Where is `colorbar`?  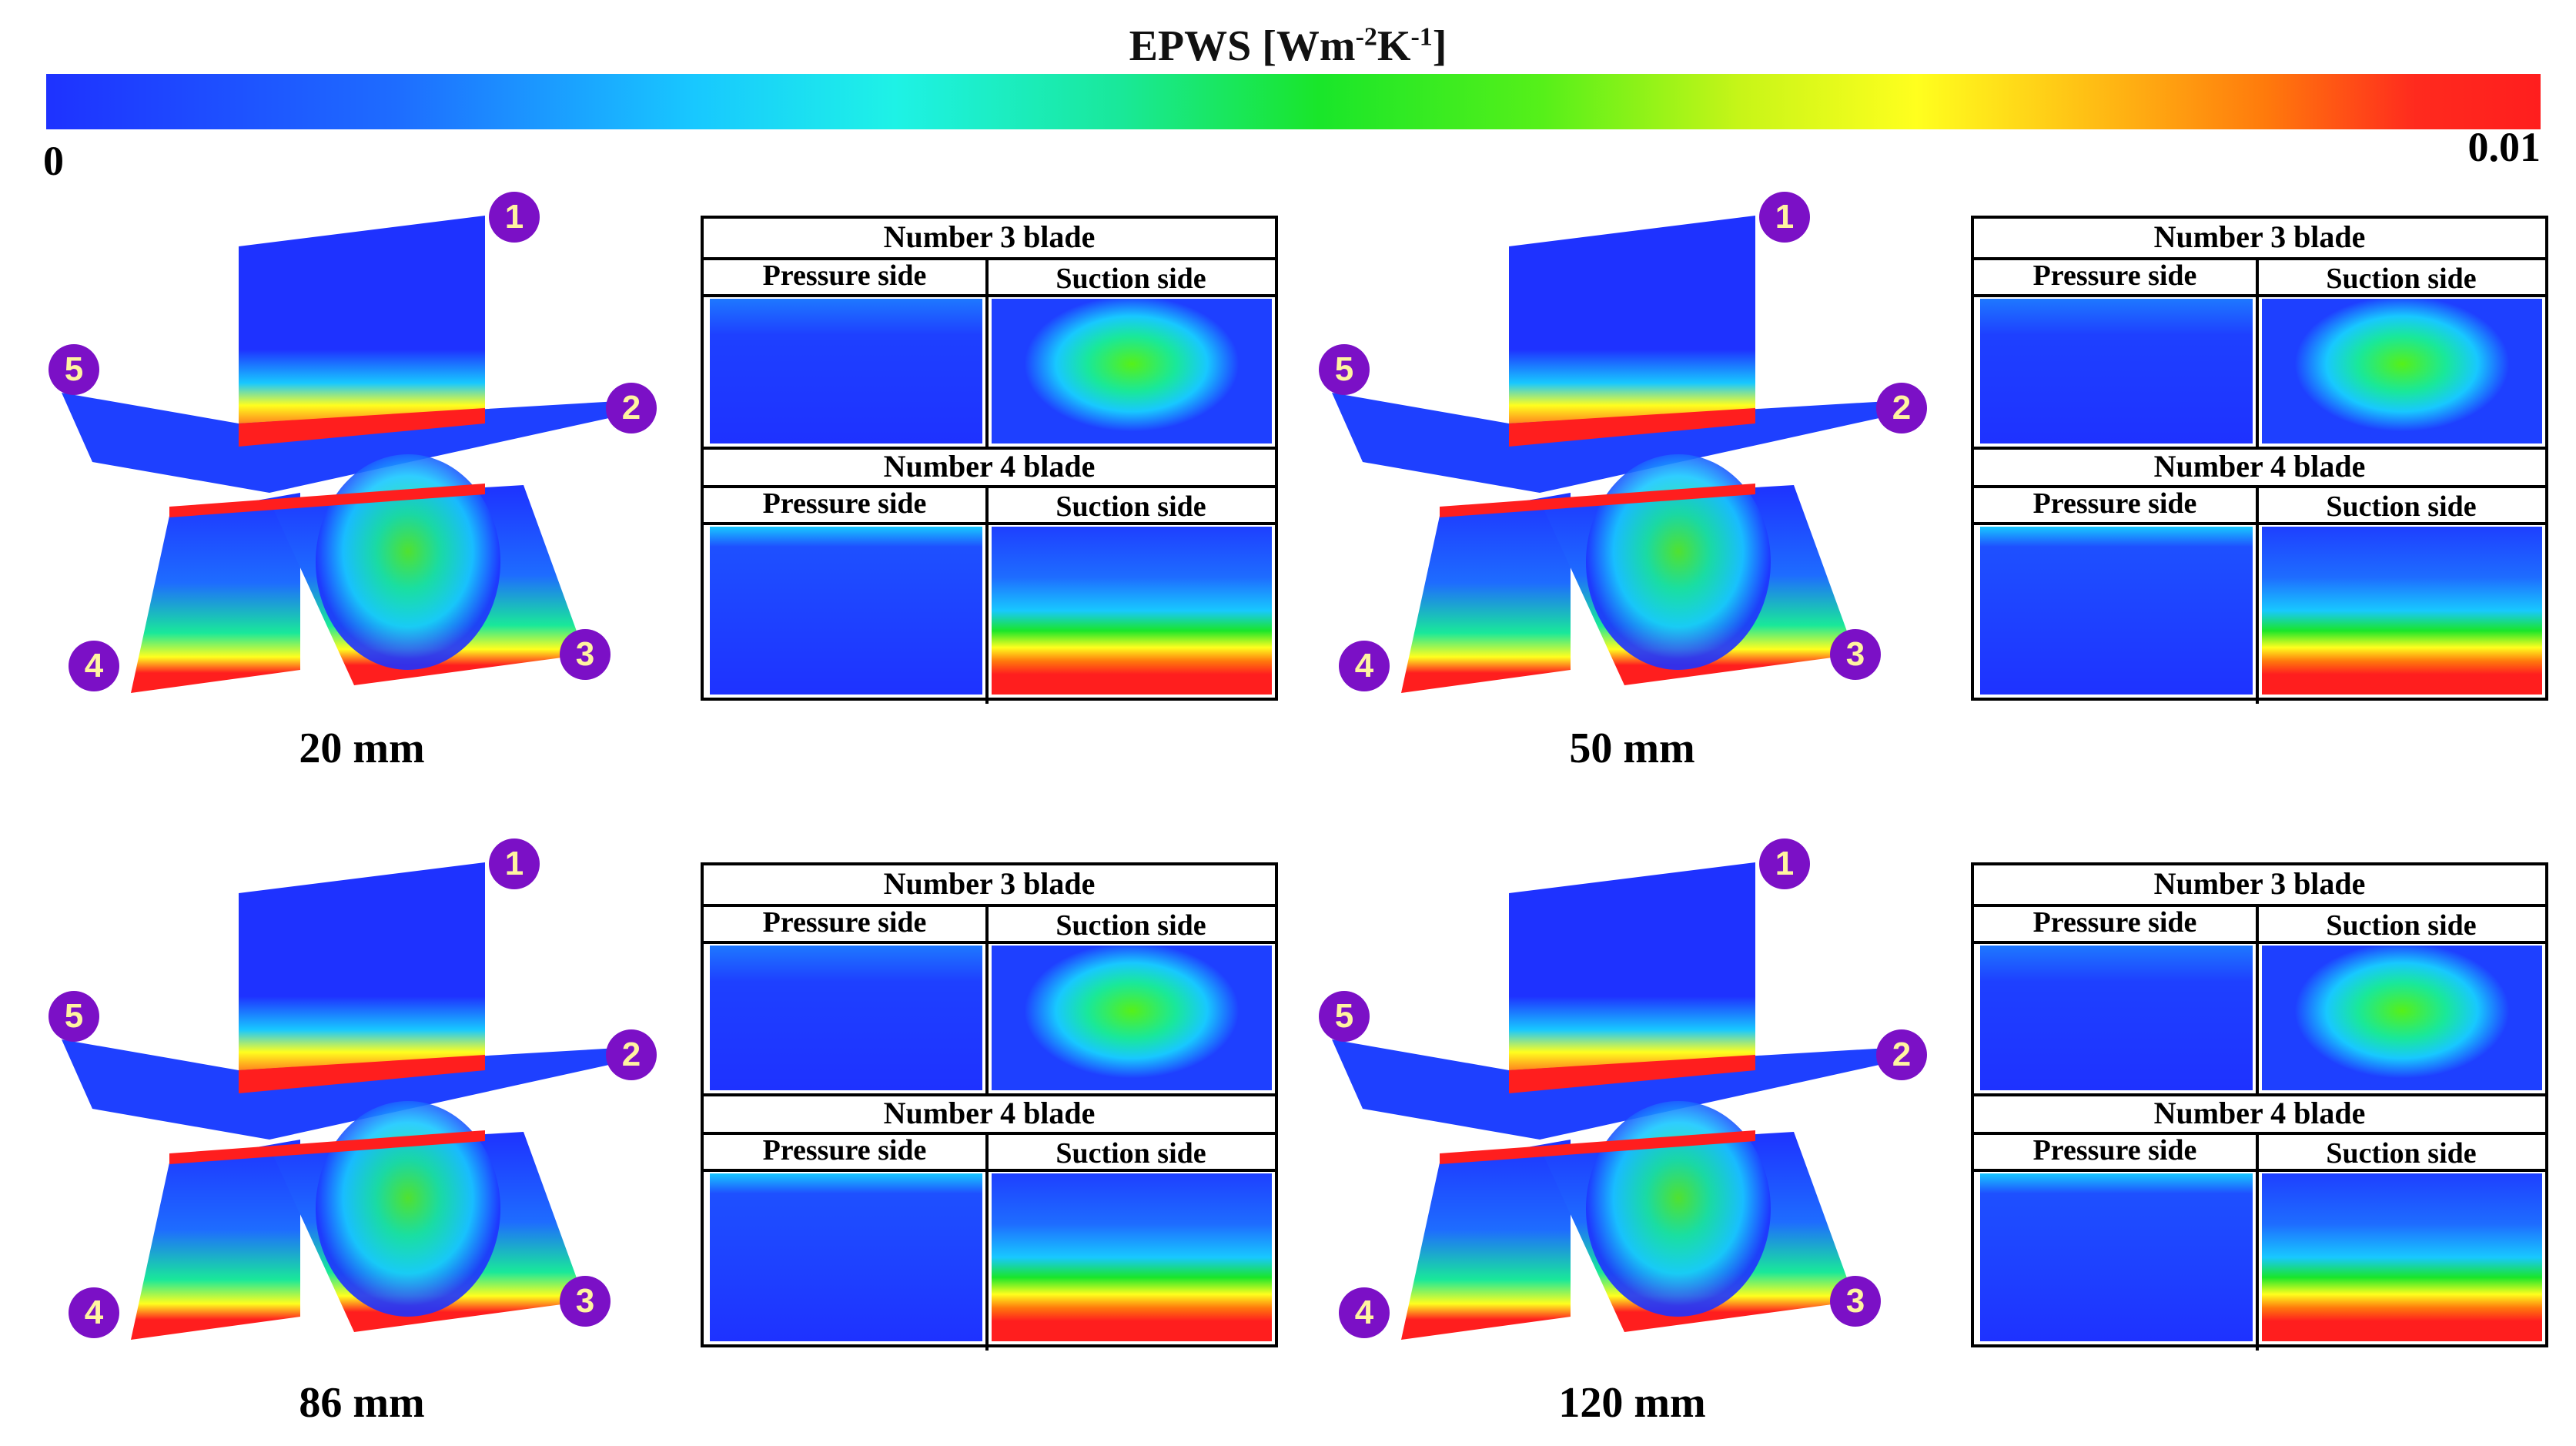
colorbar is located at coordinates (1293, 101).